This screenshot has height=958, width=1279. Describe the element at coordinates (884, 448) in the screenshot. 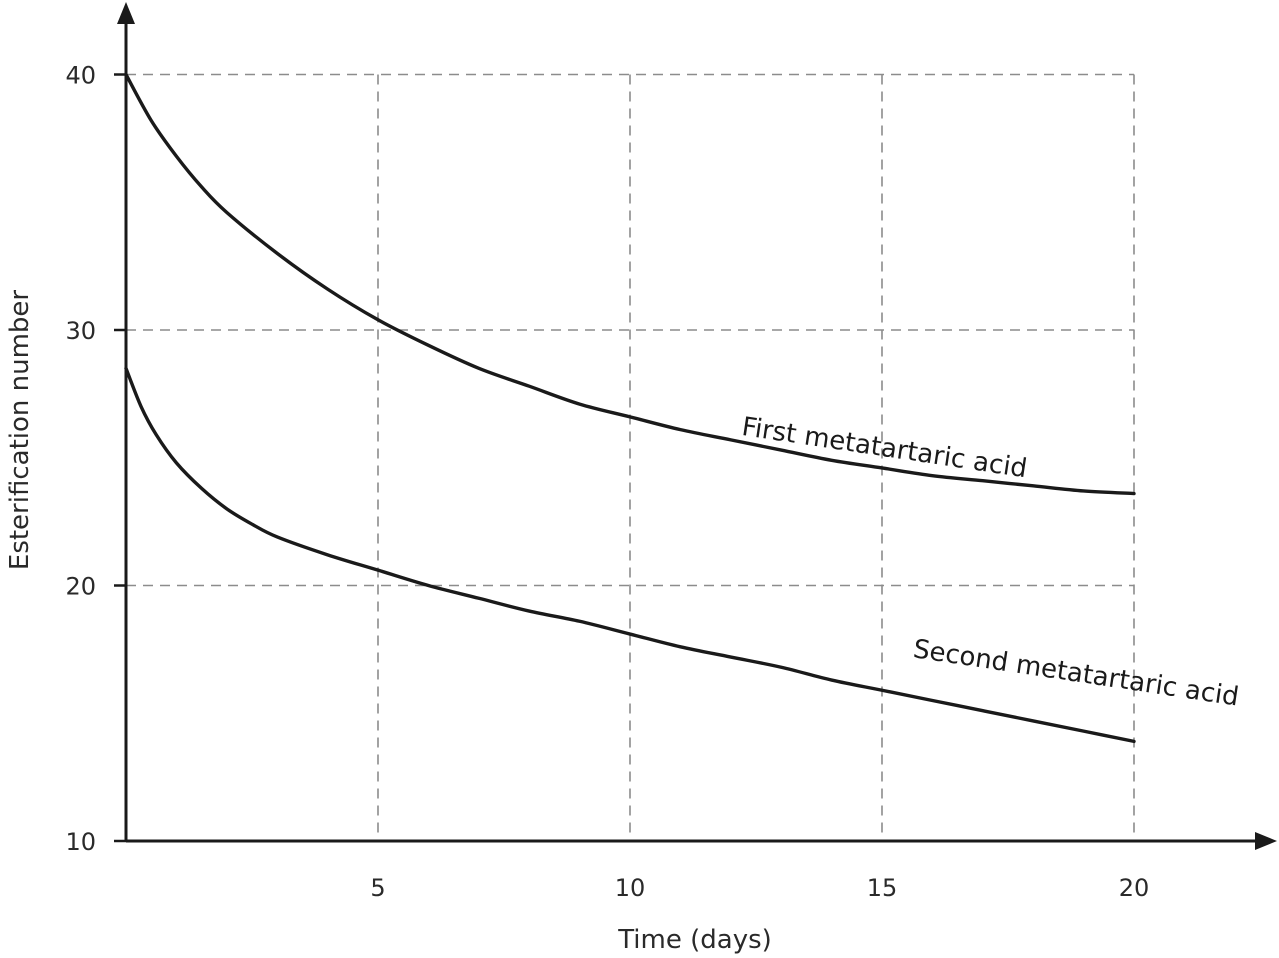

I see `series-label-first-metatartaric-acid: First metatartaric acid` at that location.